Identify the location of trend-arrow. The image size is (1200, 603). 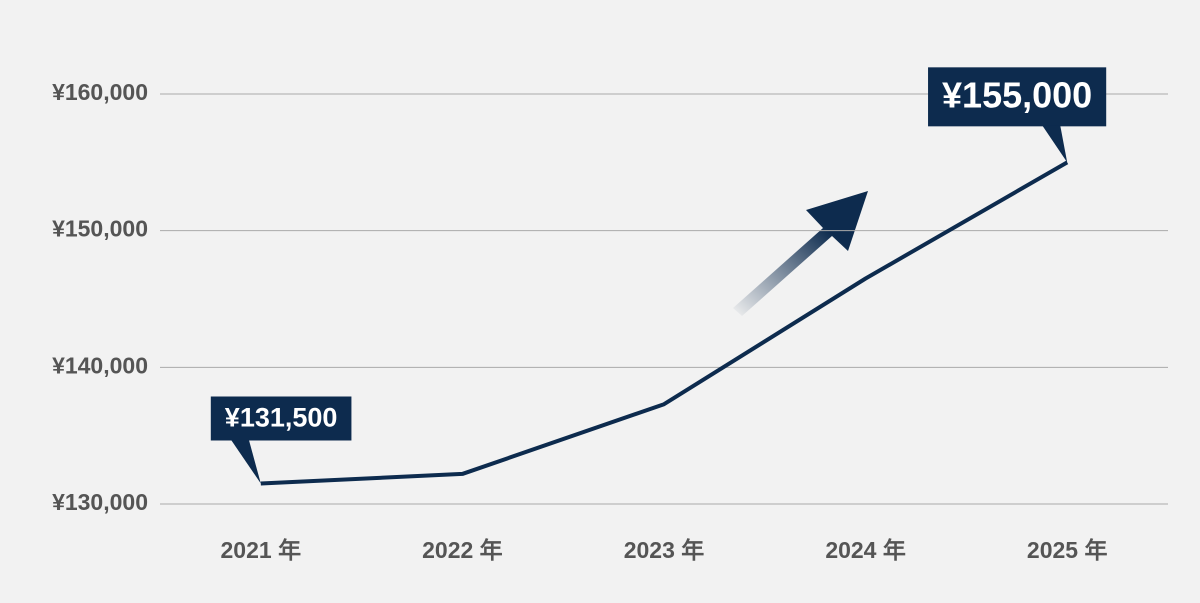
(800, 253).